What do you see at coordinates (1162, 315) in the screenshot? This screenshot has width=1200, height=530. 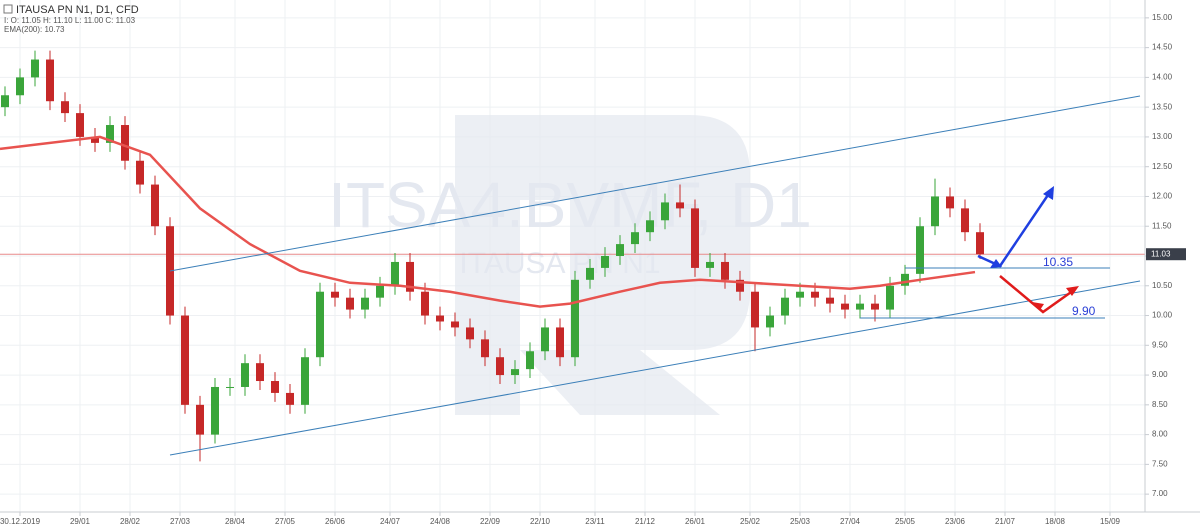 I see `y-tick-label: 10.00` at bounding box center [1162, 315].